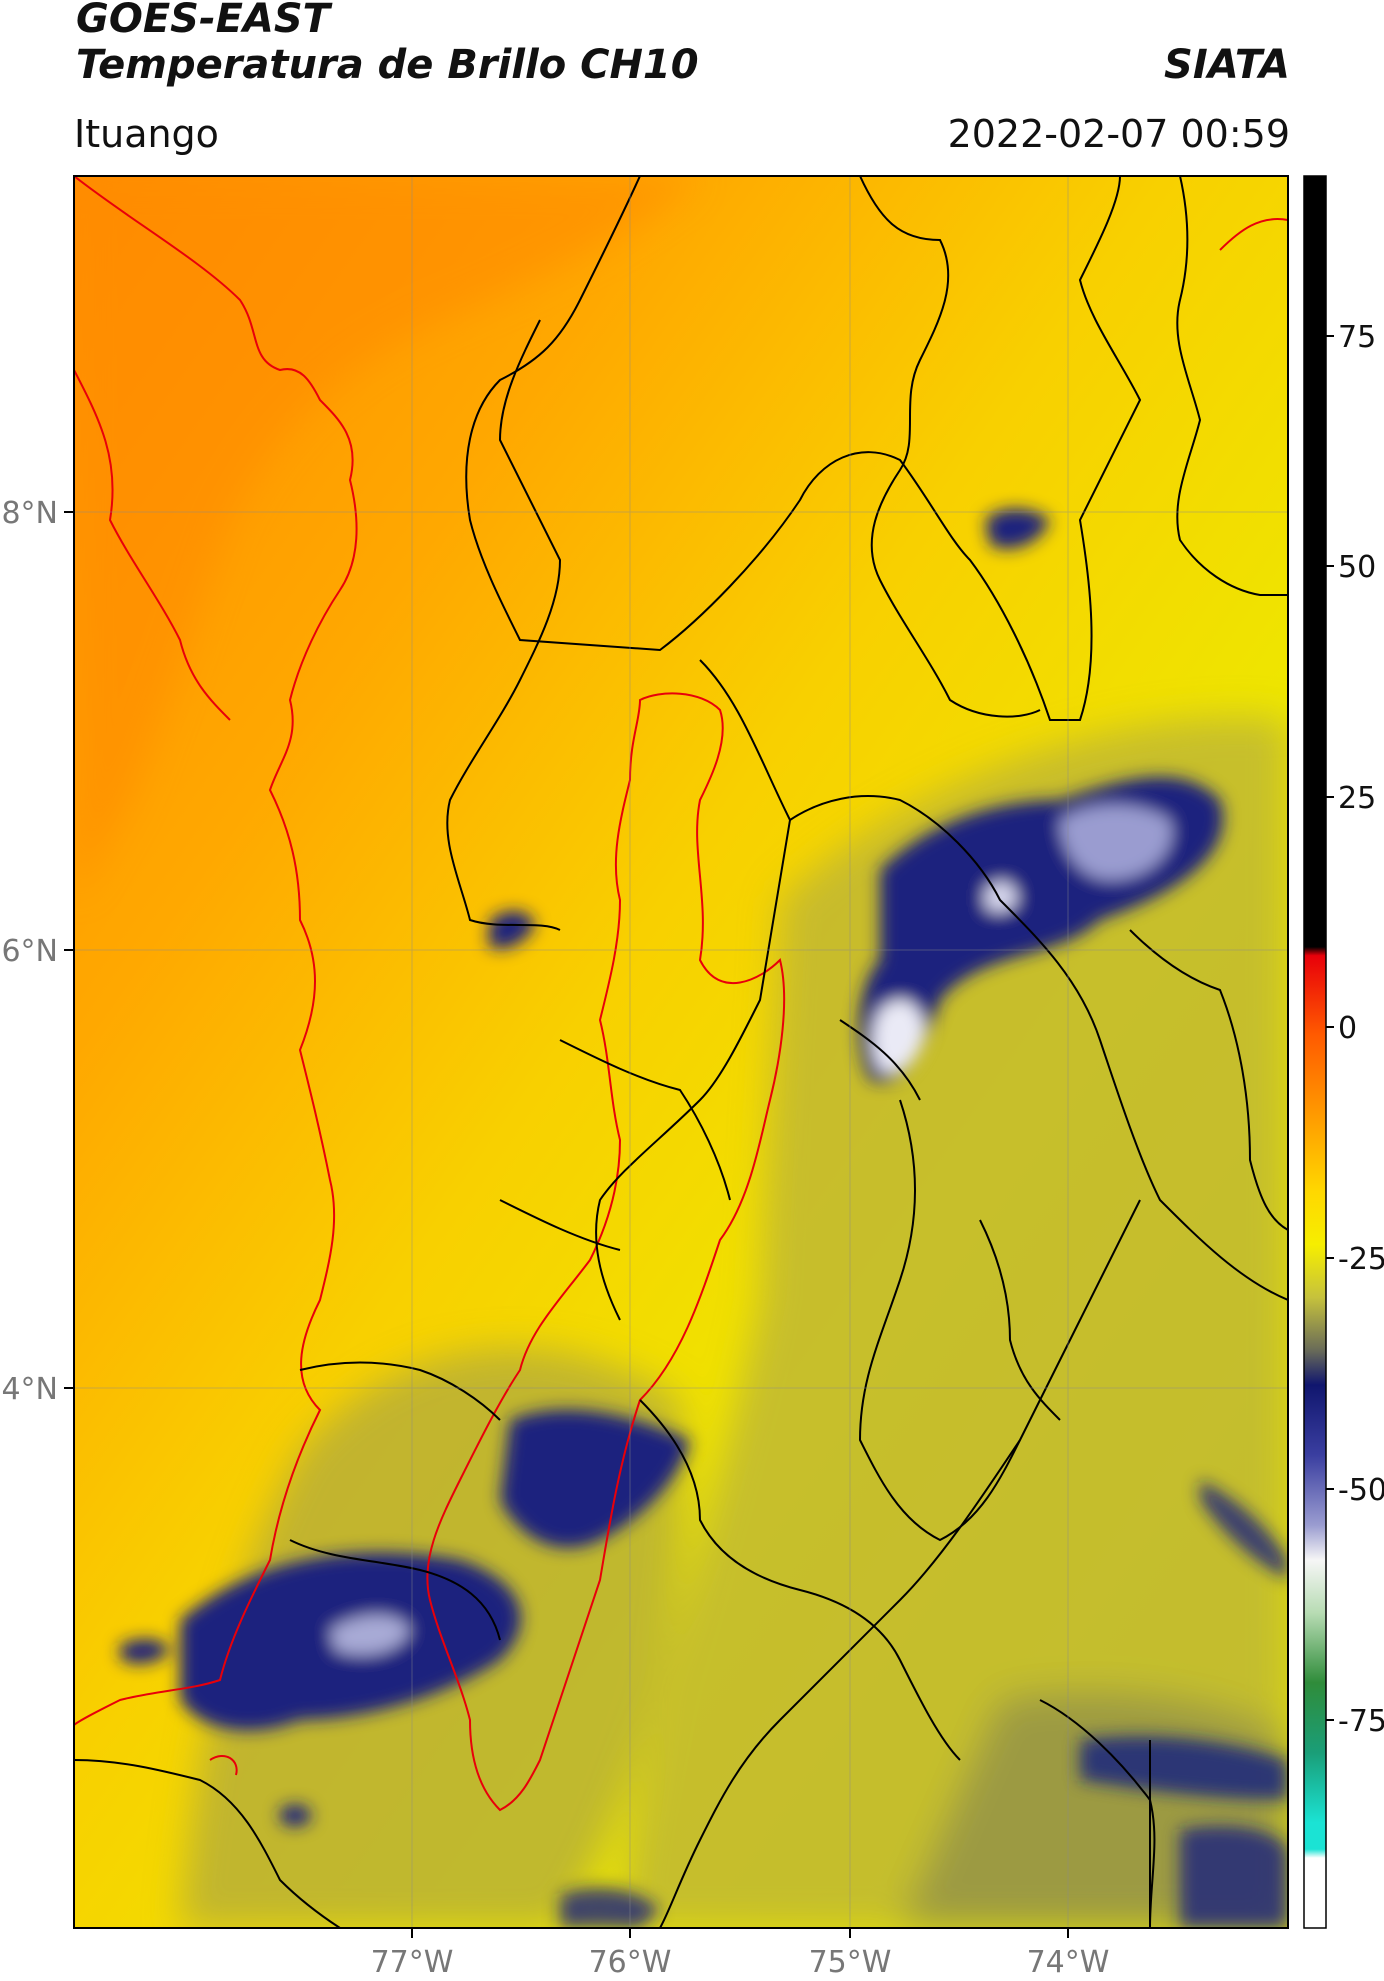 The height and width of the screenshot is (1981, 1384). Describe the element at coordinates (1343, 1052) in the screenshot. I see `colorbar: 75 50 25 0 -25 -50 -75` at that location.